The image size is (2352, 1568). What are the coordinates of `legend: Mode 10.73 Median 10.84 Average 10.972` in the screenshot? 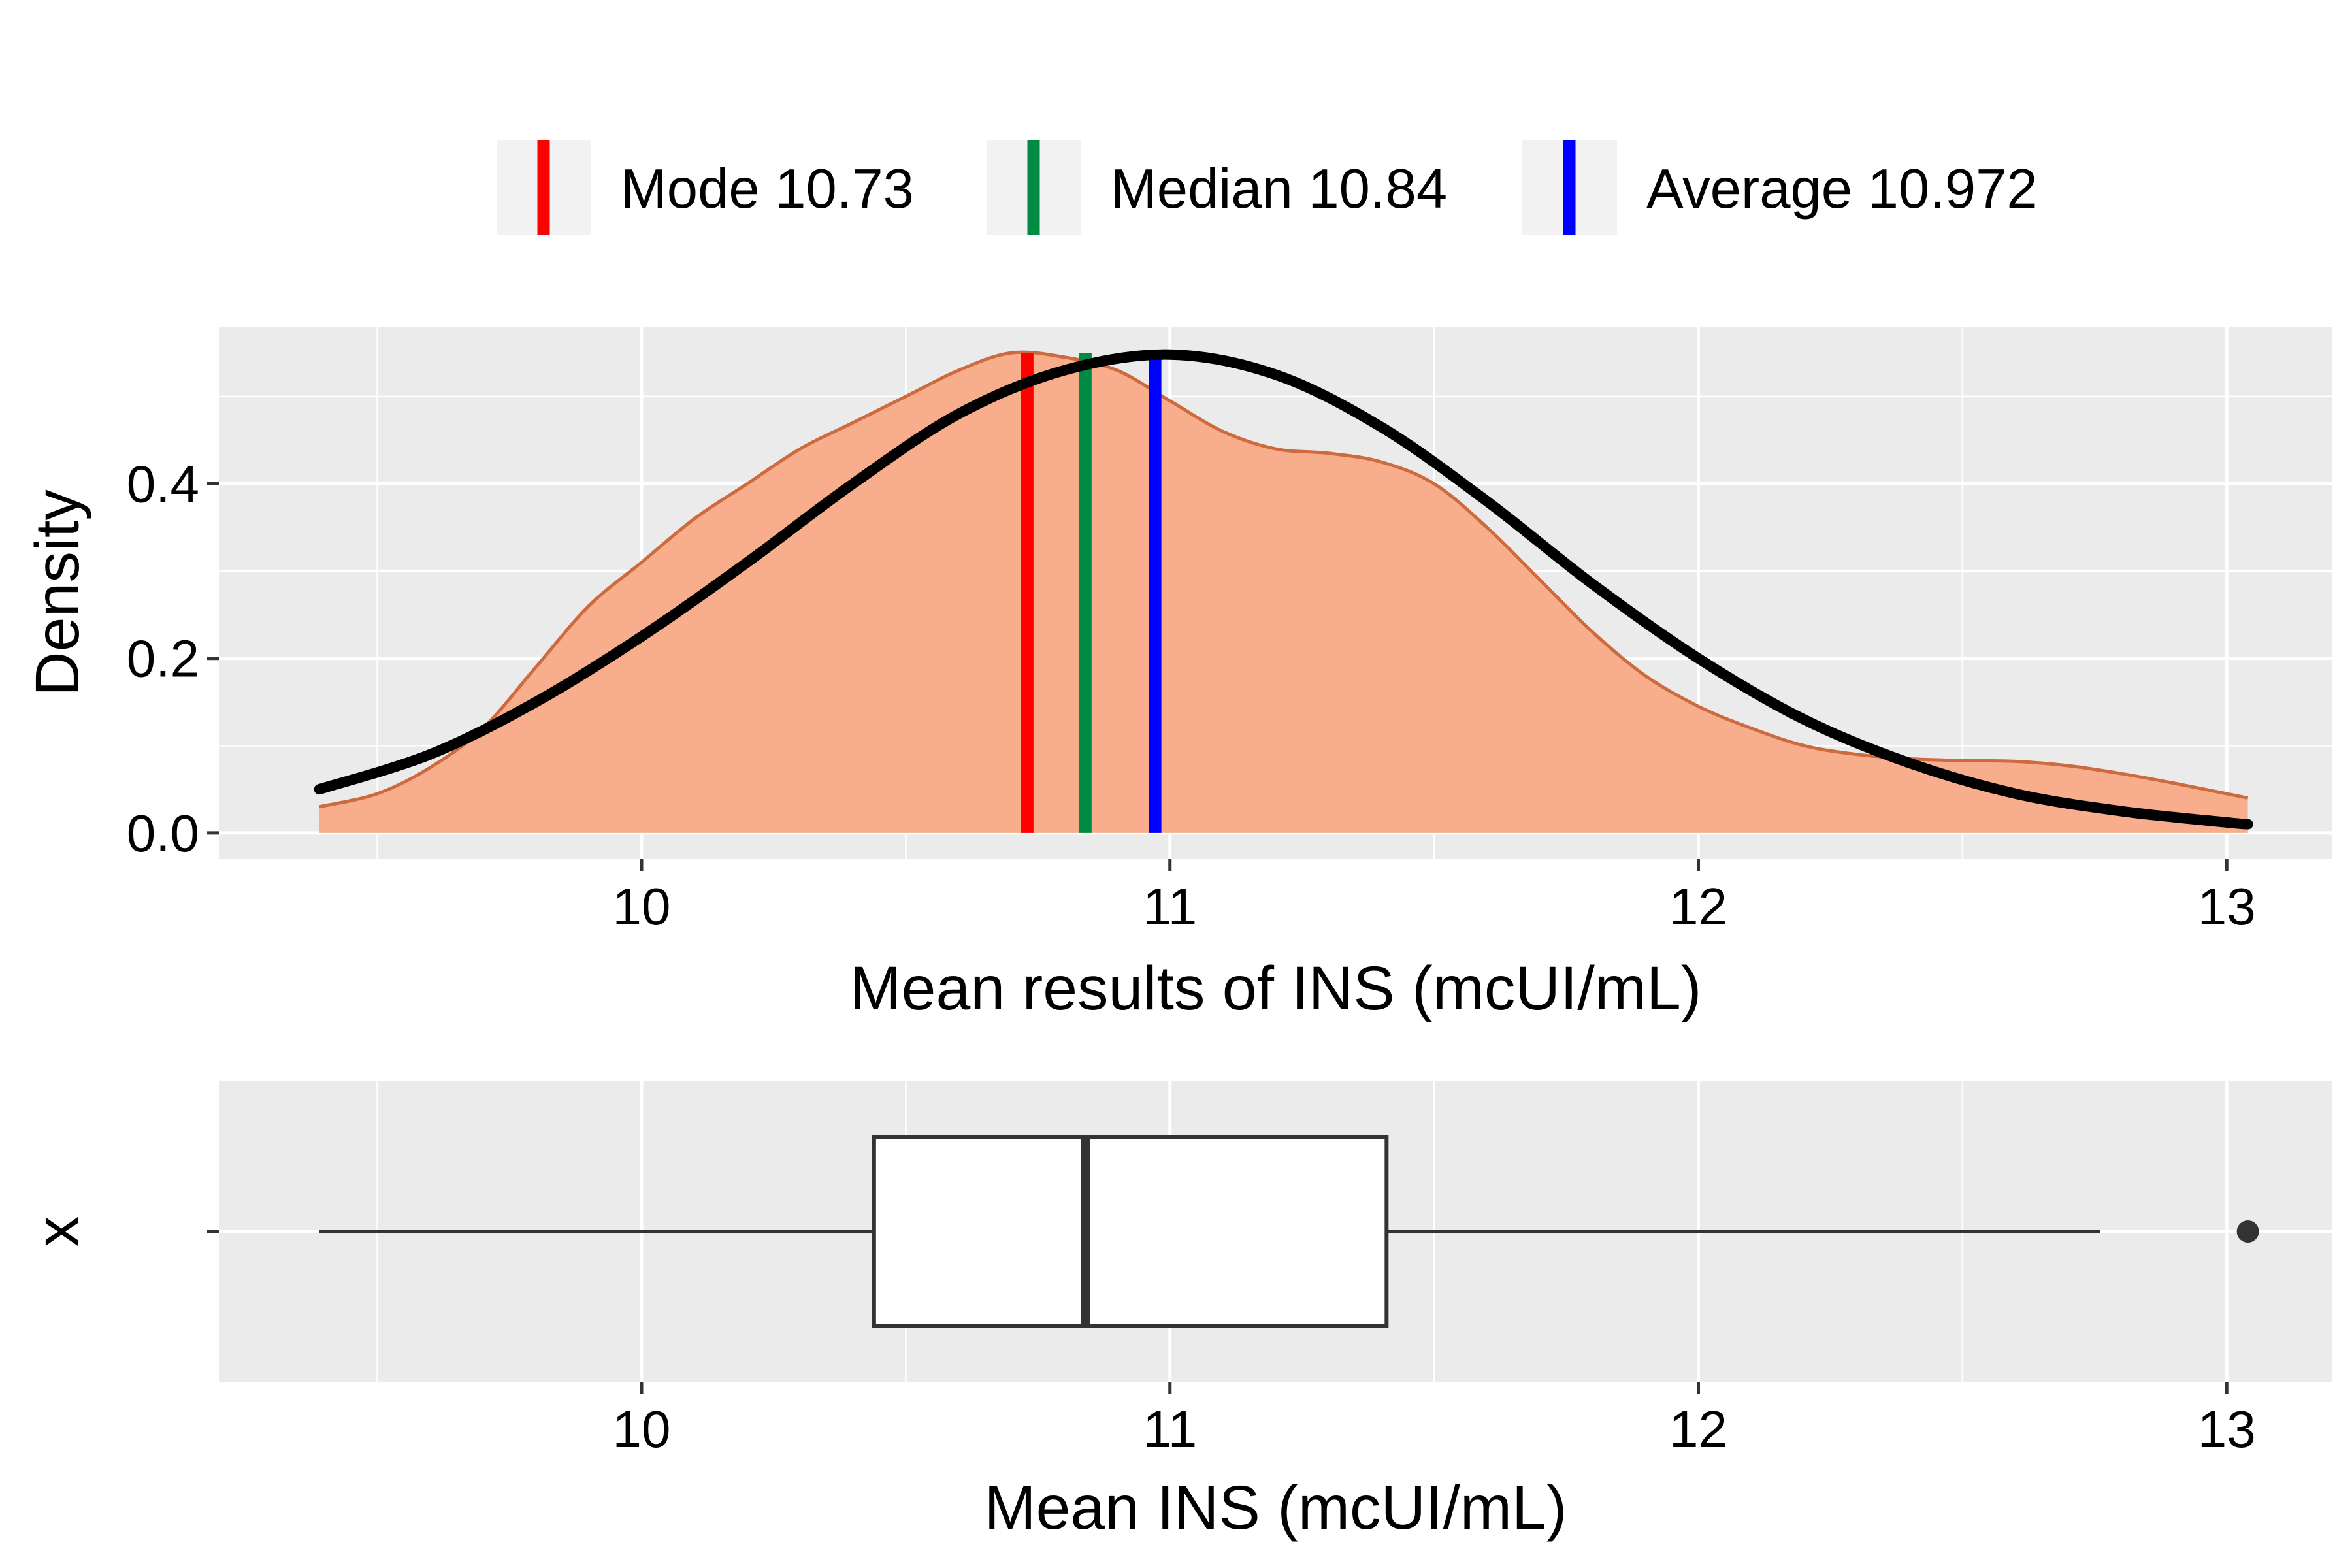 It's located at (1267, 187).